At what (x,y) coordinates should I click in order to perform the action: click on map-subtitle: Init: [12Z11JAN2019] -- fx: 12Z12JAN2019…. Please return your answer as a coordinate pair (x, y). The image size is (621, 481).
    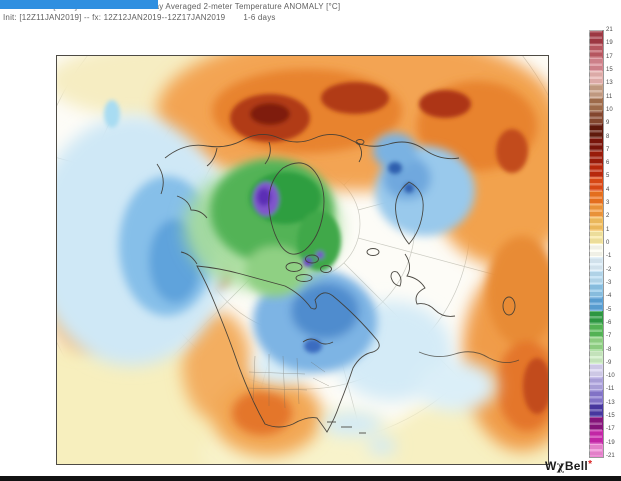
    Looking at the image, I should click on (139, 17).